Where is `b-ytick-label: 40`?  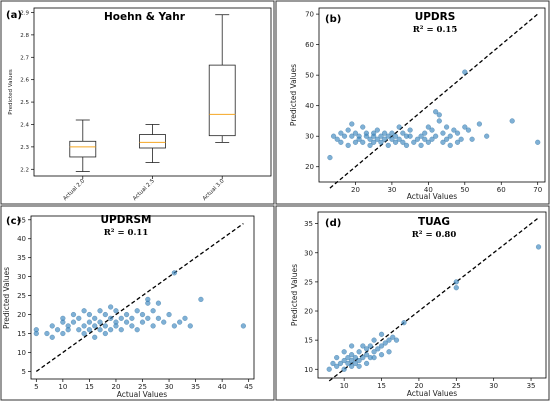
b-ytick-label: 40 is located at coordinates (309, 106).